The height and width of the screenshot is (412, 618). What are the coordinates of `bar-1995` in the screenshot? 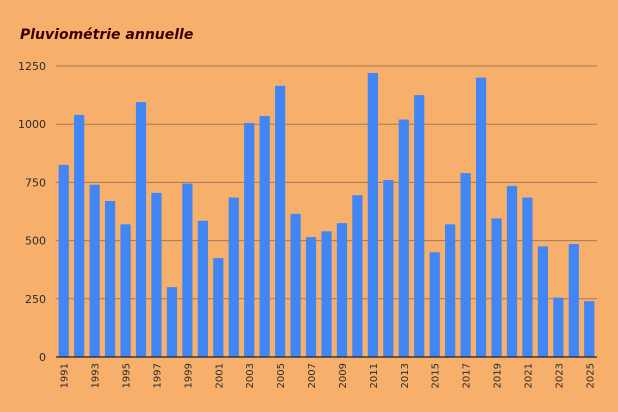 It's located at (125, 290).